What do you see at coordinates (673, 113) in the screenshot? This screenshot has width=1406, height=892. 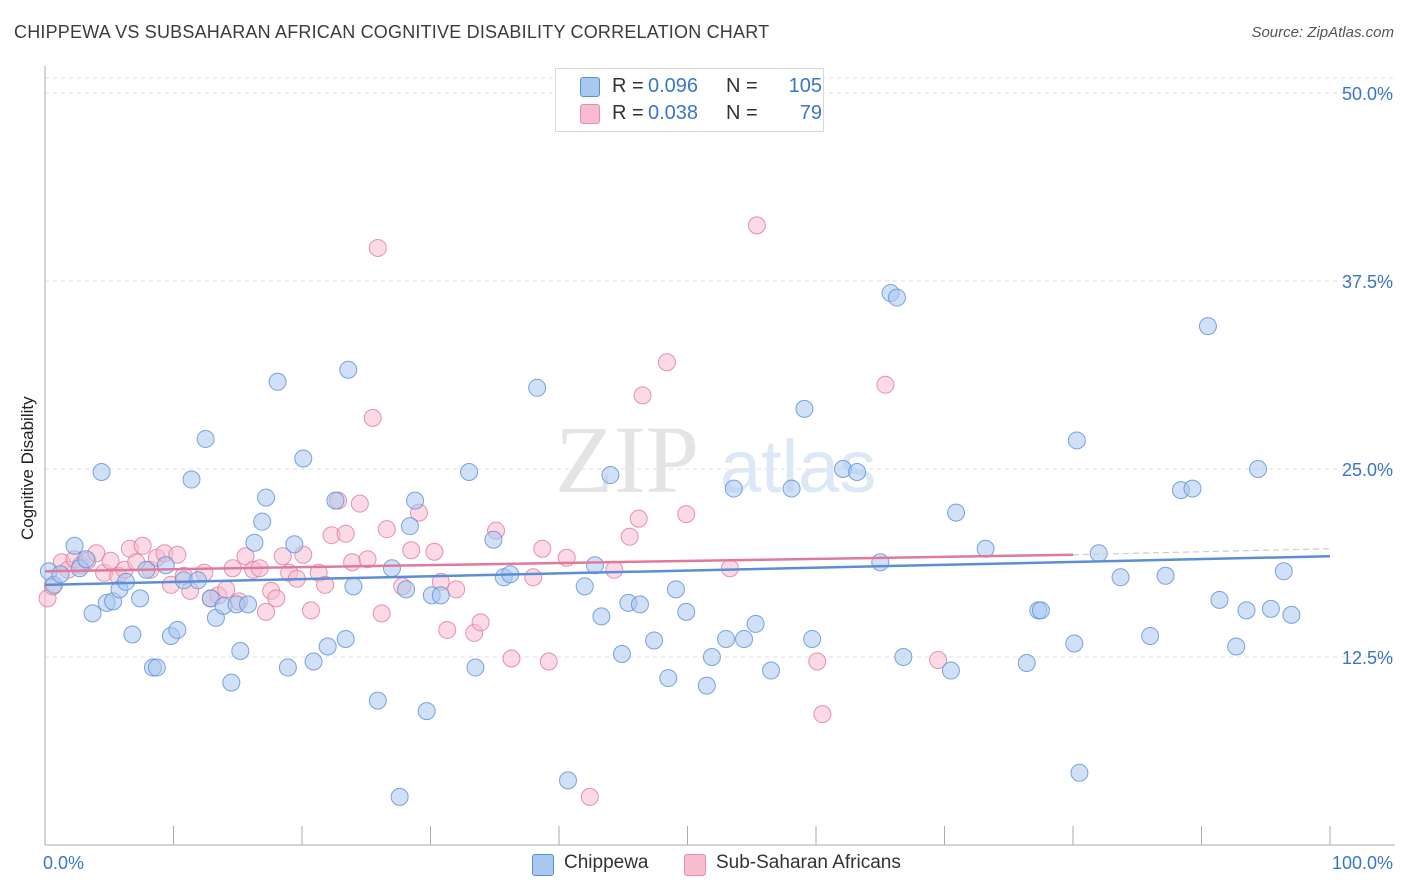 I see `legend-r-value-sub-saharan-africans: 0.038` at bounding box center [673, 113].